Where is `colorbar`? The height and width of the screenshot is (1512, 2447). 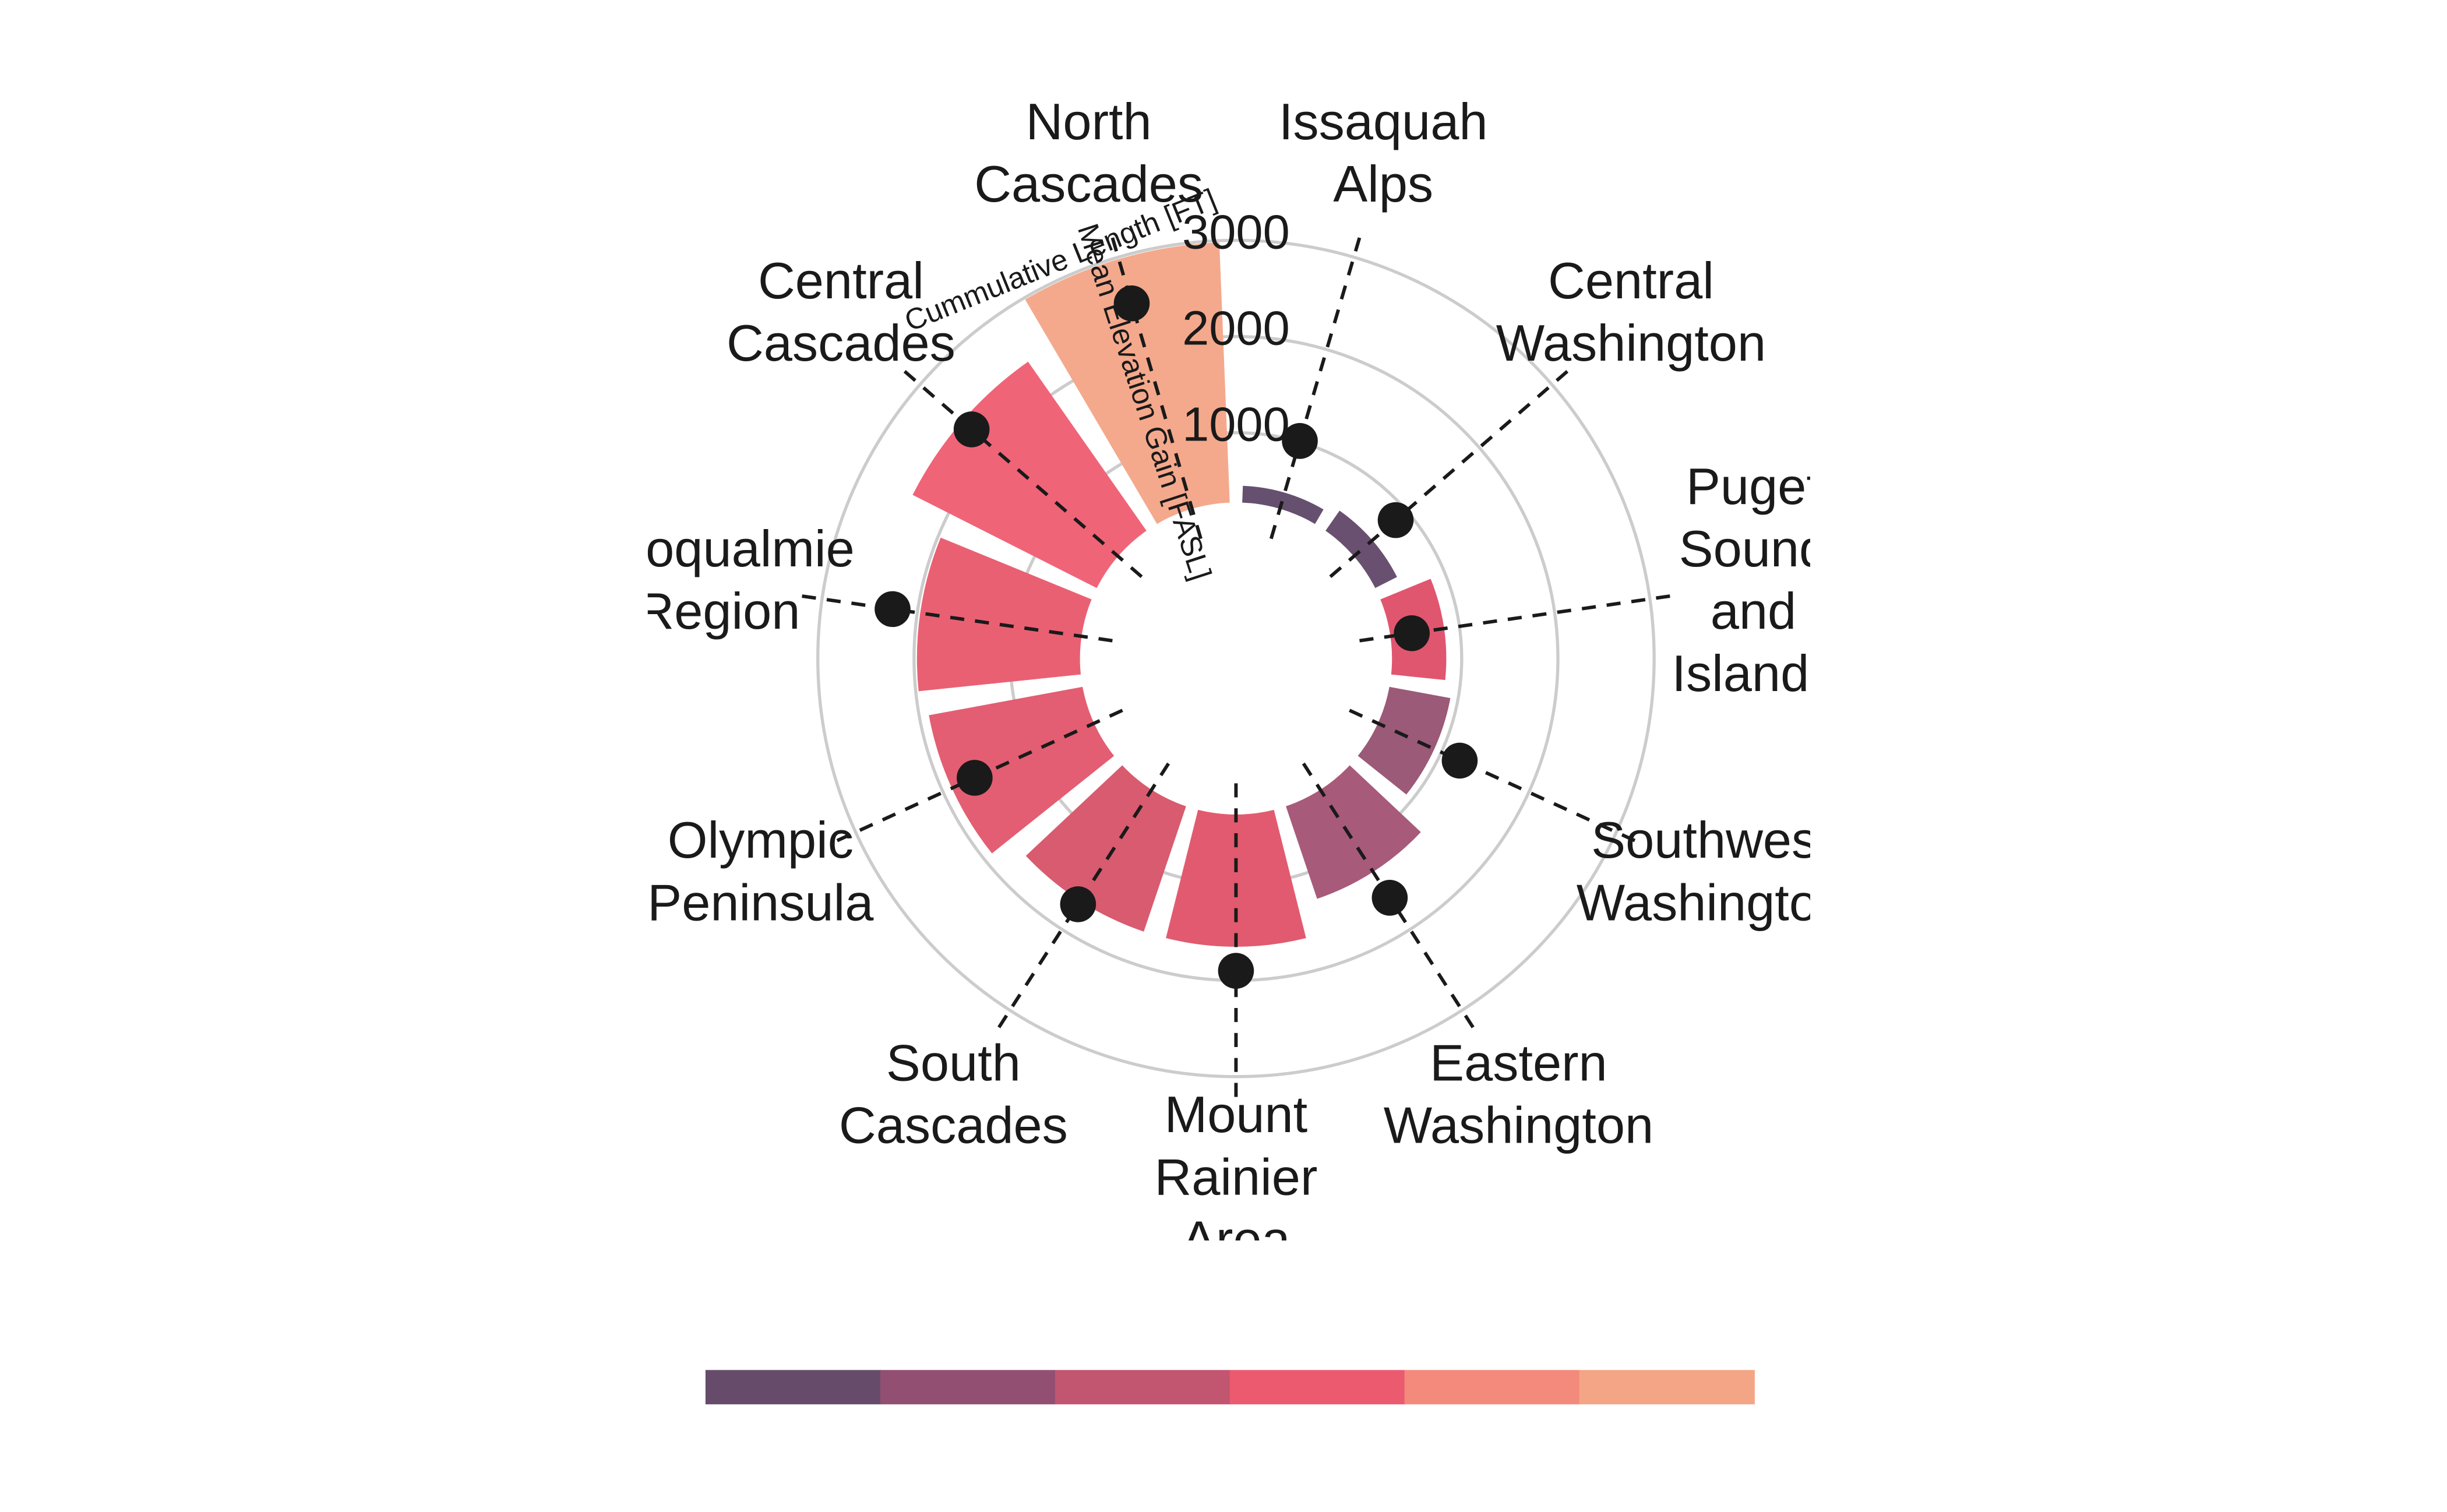 colorbar is located at coordinates (1230, 1387).